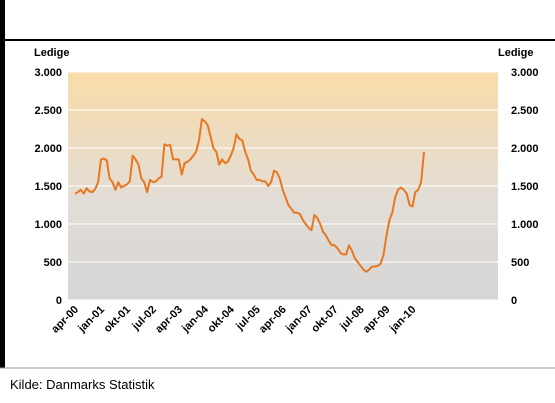 The height and width of the screenshot is (403, 555). I want to click on y2-tick-label: 0, so click(514, 301).